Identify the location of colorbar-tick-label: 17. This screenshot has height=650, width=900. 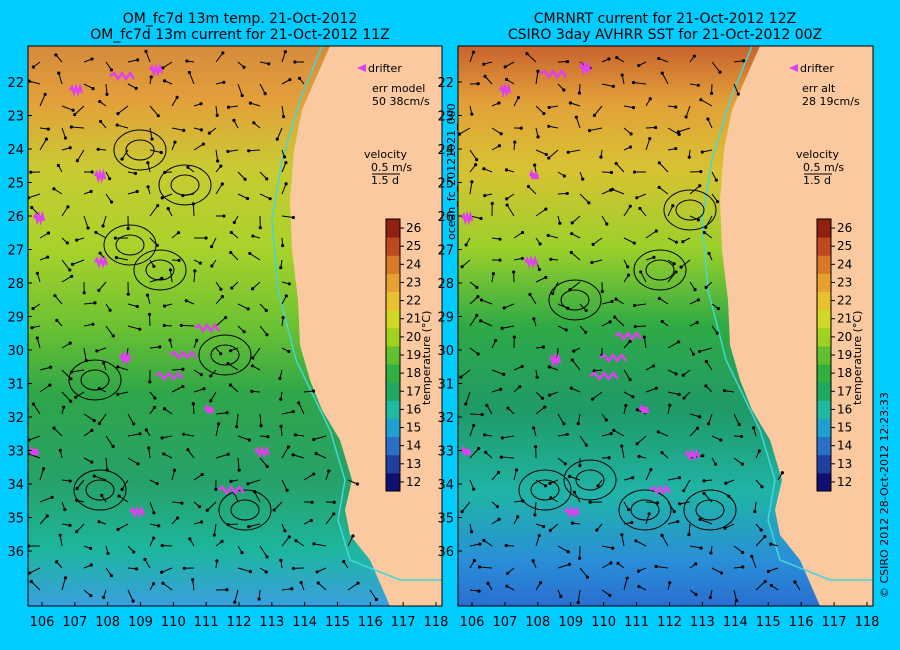
(844, 391).